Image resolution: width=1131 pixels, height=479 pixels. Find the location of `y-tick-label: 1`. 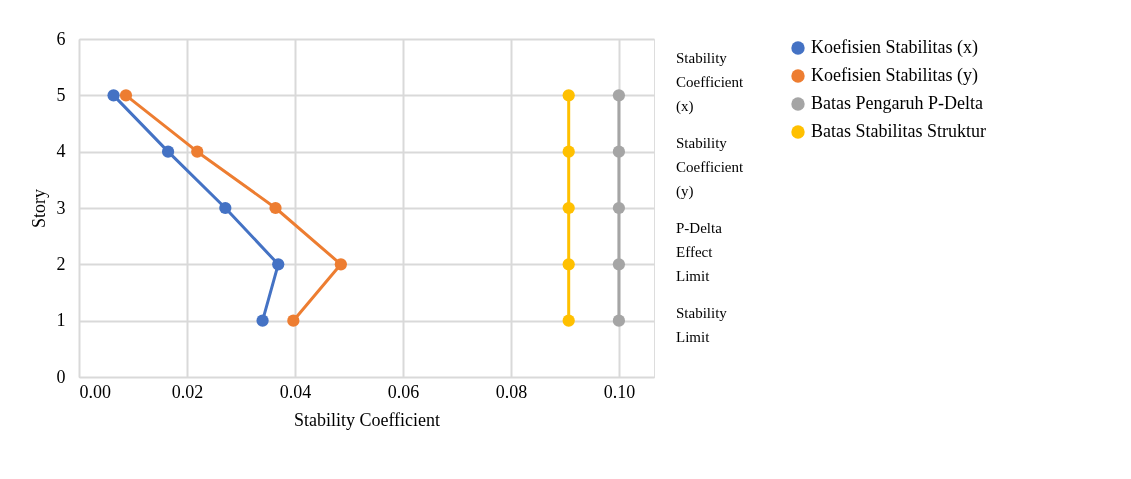

y-tick-label: 1 is located at coordinates (61, 320).